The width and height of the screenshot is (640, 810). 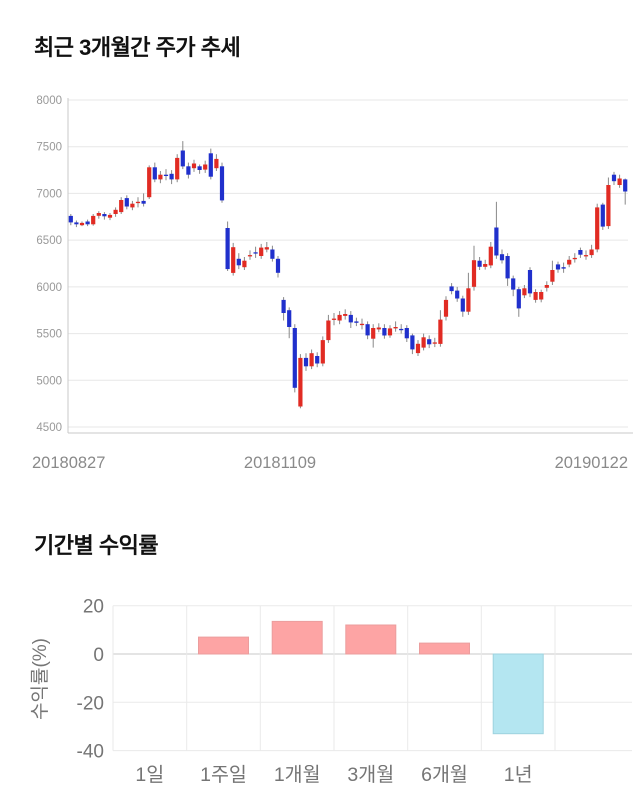 I want to click on svg-text: 3개월, so click(x=370, y=775).